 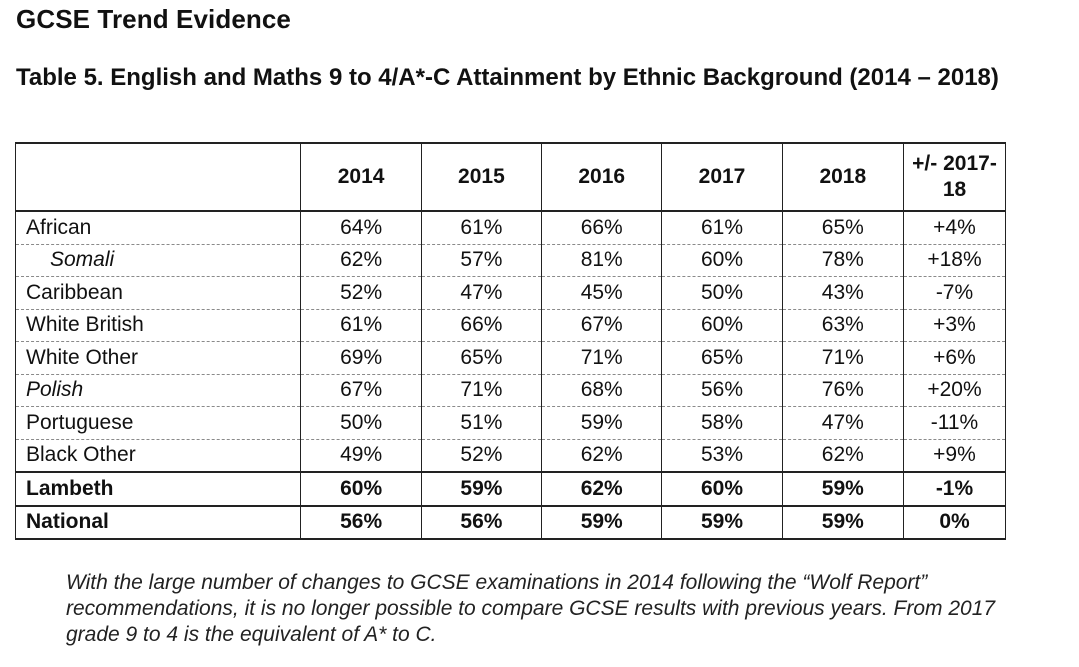 I want to click on table-row-lambeth: Lambeth 60% 59% 62% 60% 59% -1%, so click(x=510, y=489).